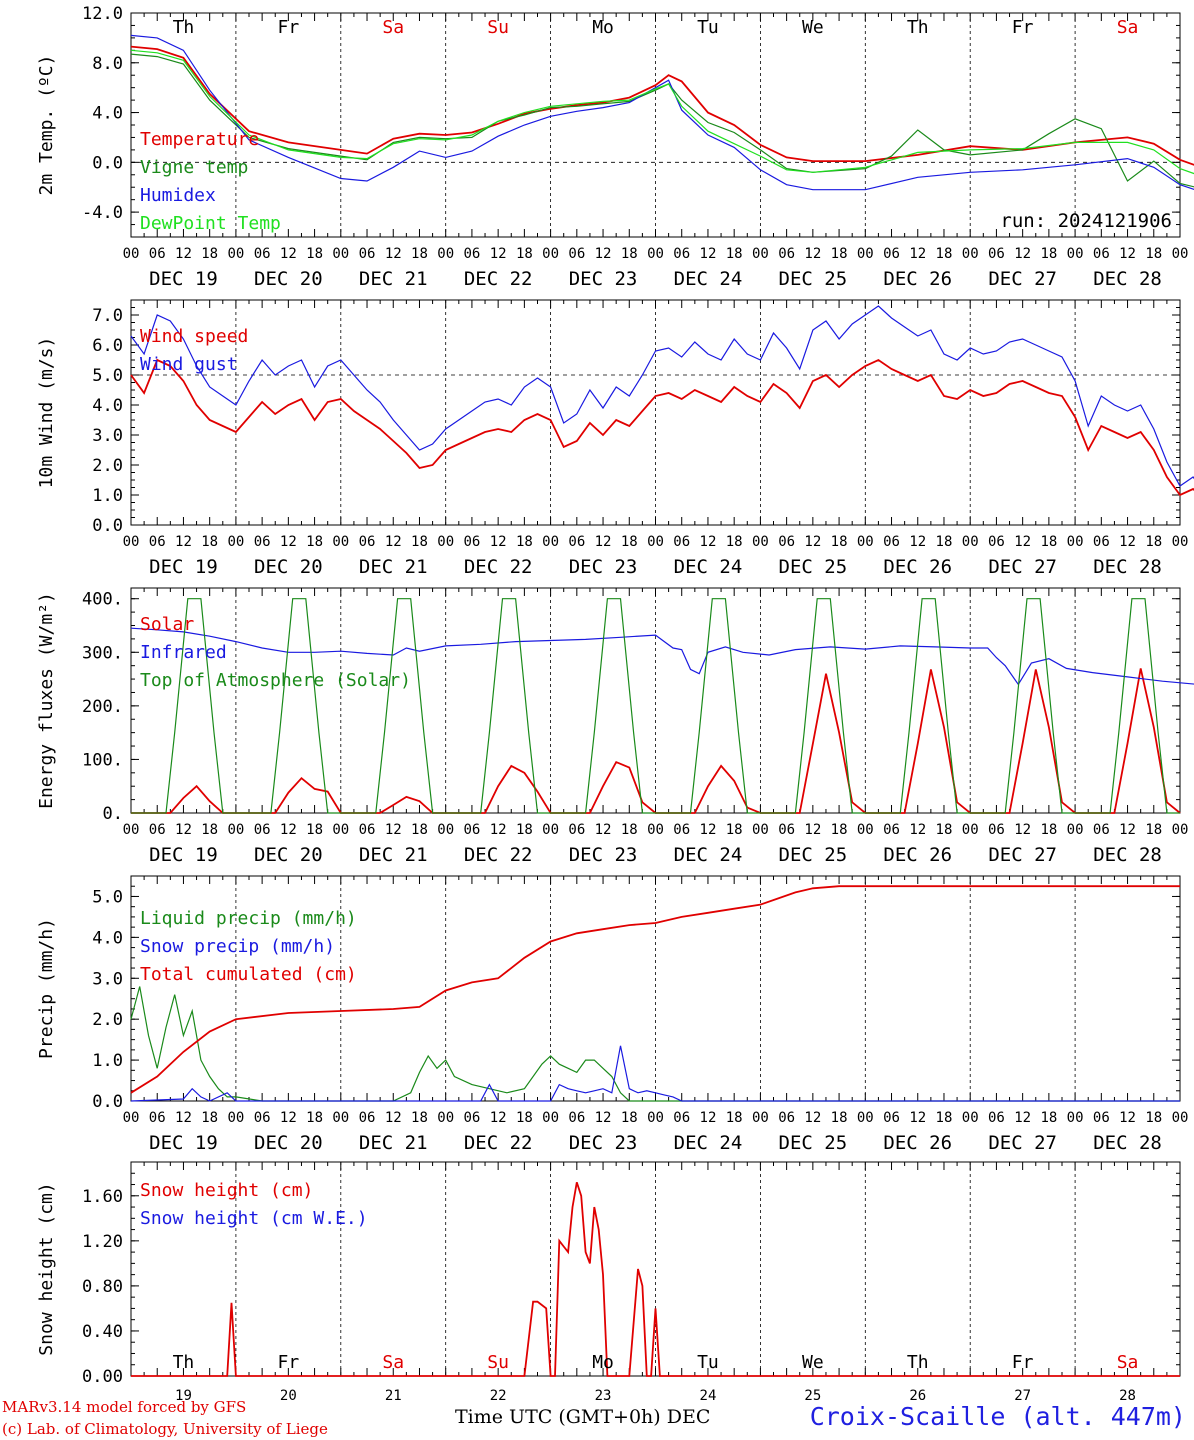  What do you see at coordinates (248, 974) in the screenshot?
I see `legend-entry: Total cumulated (cm)` at bounding box center [248, 974].